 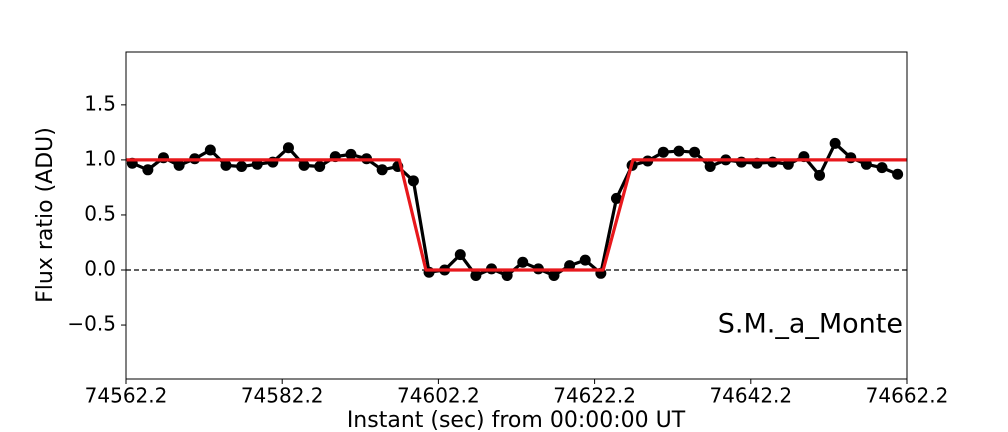 I want to click on x-tick-label: 74582.2, so click(x=282, y=396).